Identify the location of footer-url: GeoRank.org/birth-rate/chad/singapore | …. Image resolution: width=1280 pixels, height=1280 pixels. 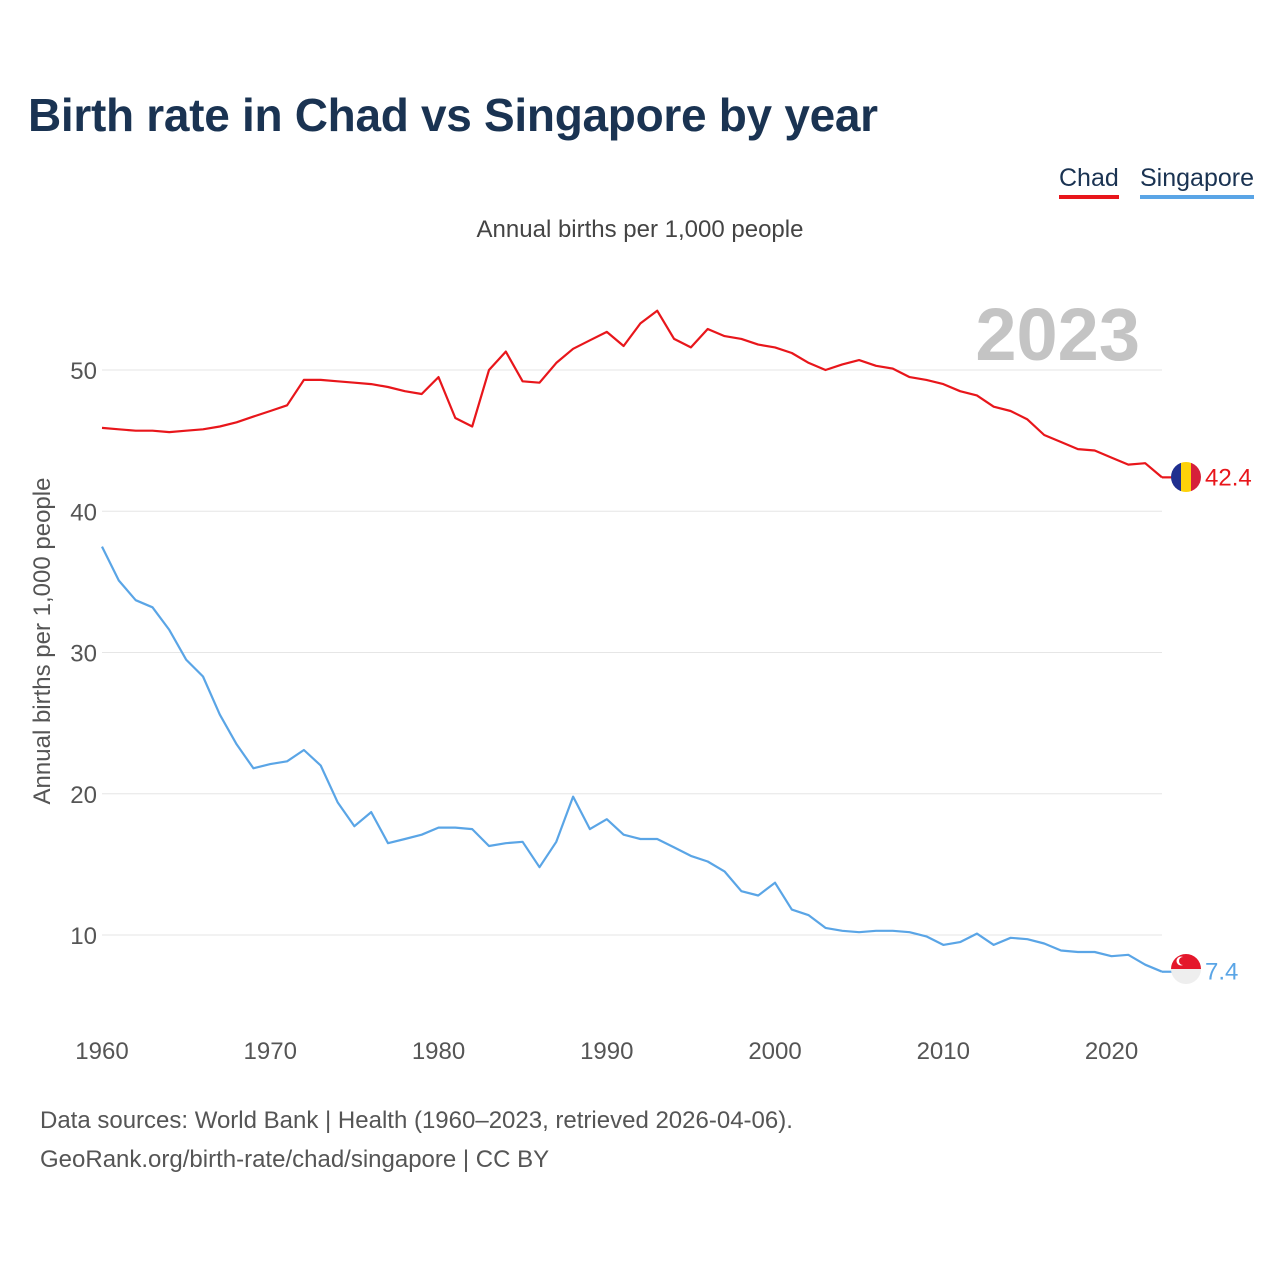
(295, 1159).